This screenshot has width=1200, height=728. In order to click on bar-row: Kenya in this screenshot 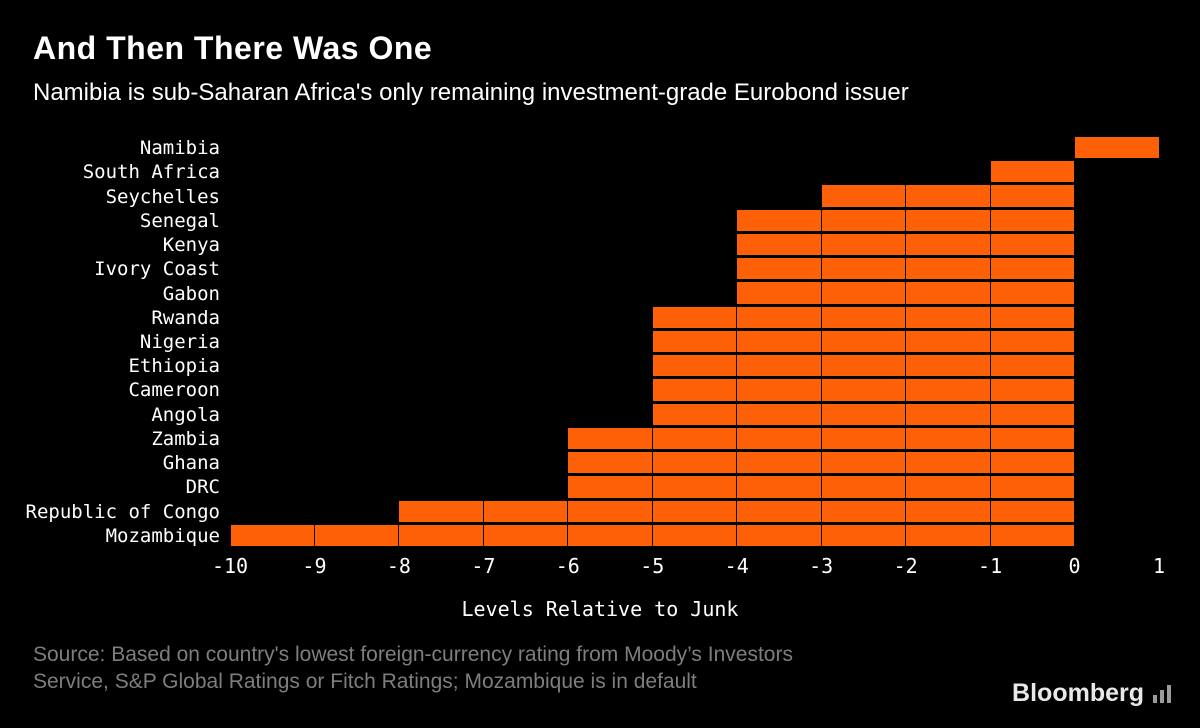, I will do `click(600, 245)`.